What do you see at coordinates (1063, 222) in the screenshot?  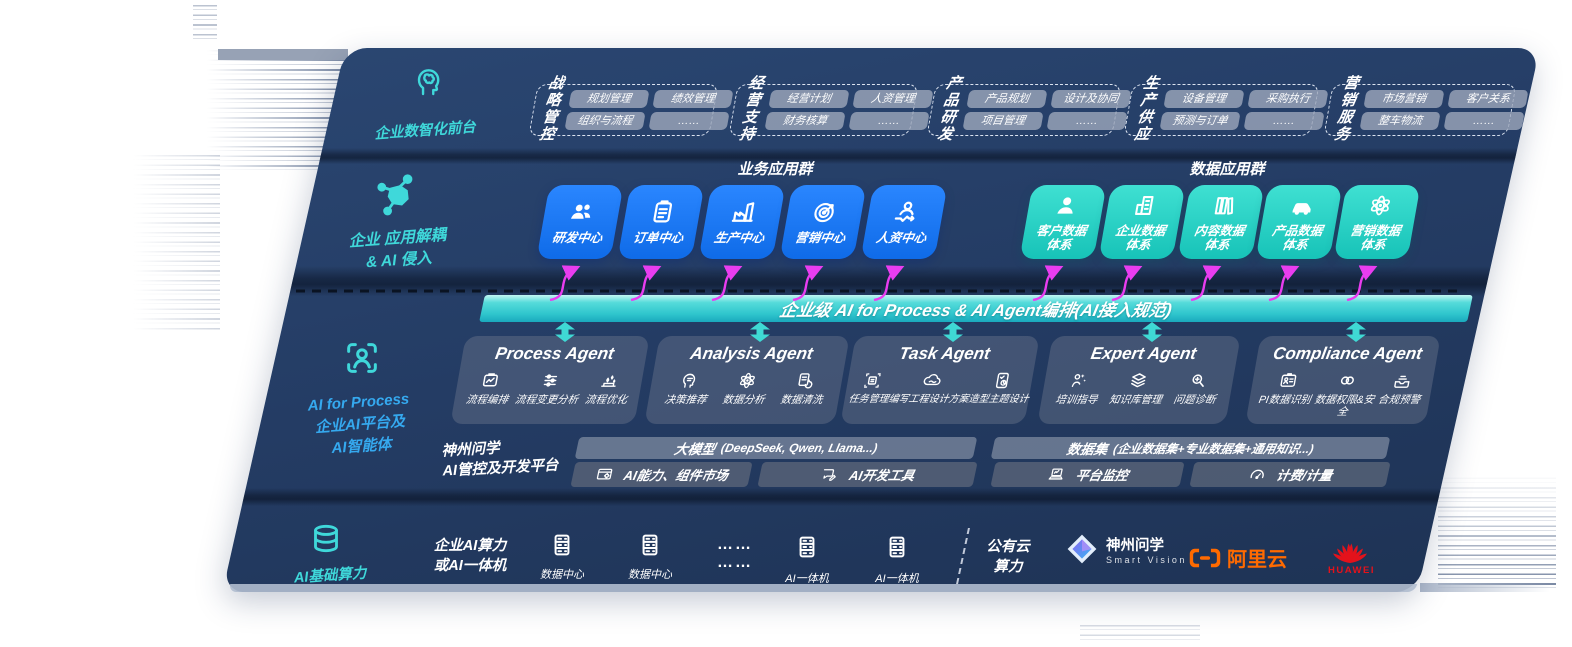 I see `data-system-customer: 客户数据体系` at bounding box center [1063, 222].